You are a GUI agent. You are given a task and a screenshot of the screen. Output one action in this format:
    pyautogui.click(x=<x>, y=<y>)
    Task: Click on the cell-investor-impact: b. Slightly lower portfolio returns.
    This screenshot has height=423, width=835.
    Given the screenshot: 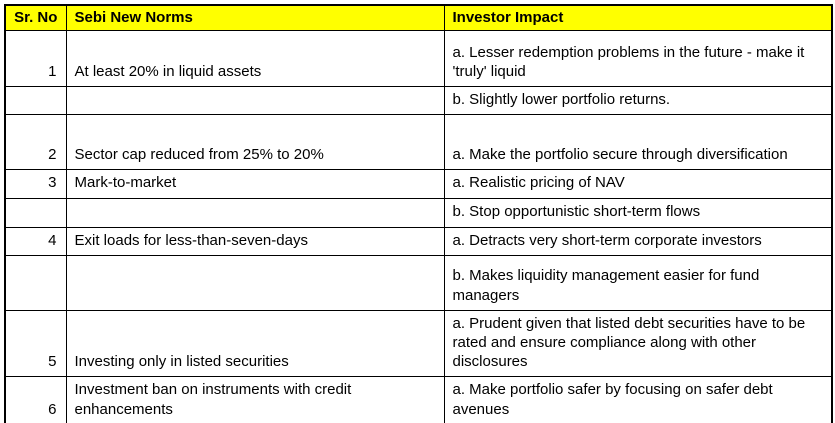 What is the action you would take?
    pyautogui.click(x=638, y=101)
    